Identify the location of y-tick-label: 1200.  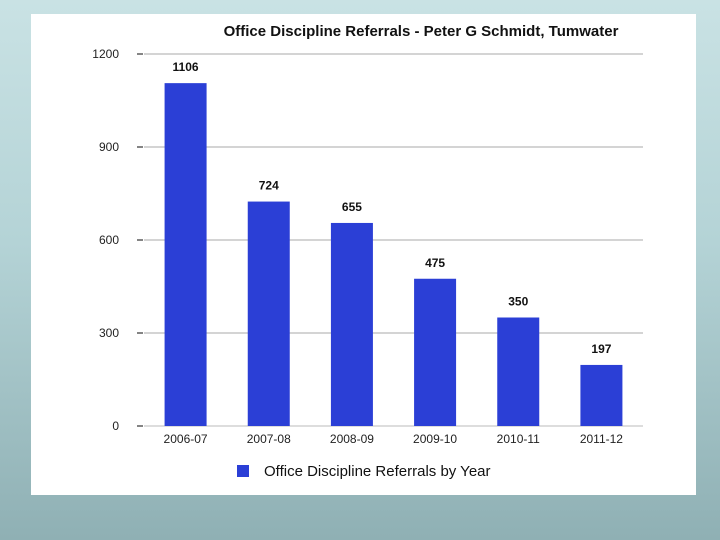
(105, 54).